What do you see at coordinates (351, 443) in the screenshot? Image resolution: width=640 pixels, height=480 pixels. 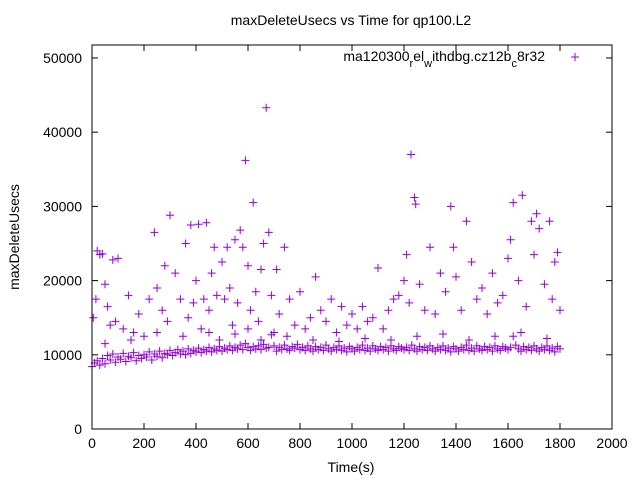 I see `x-tick-label: 1000` at bounding box center [351, 443].